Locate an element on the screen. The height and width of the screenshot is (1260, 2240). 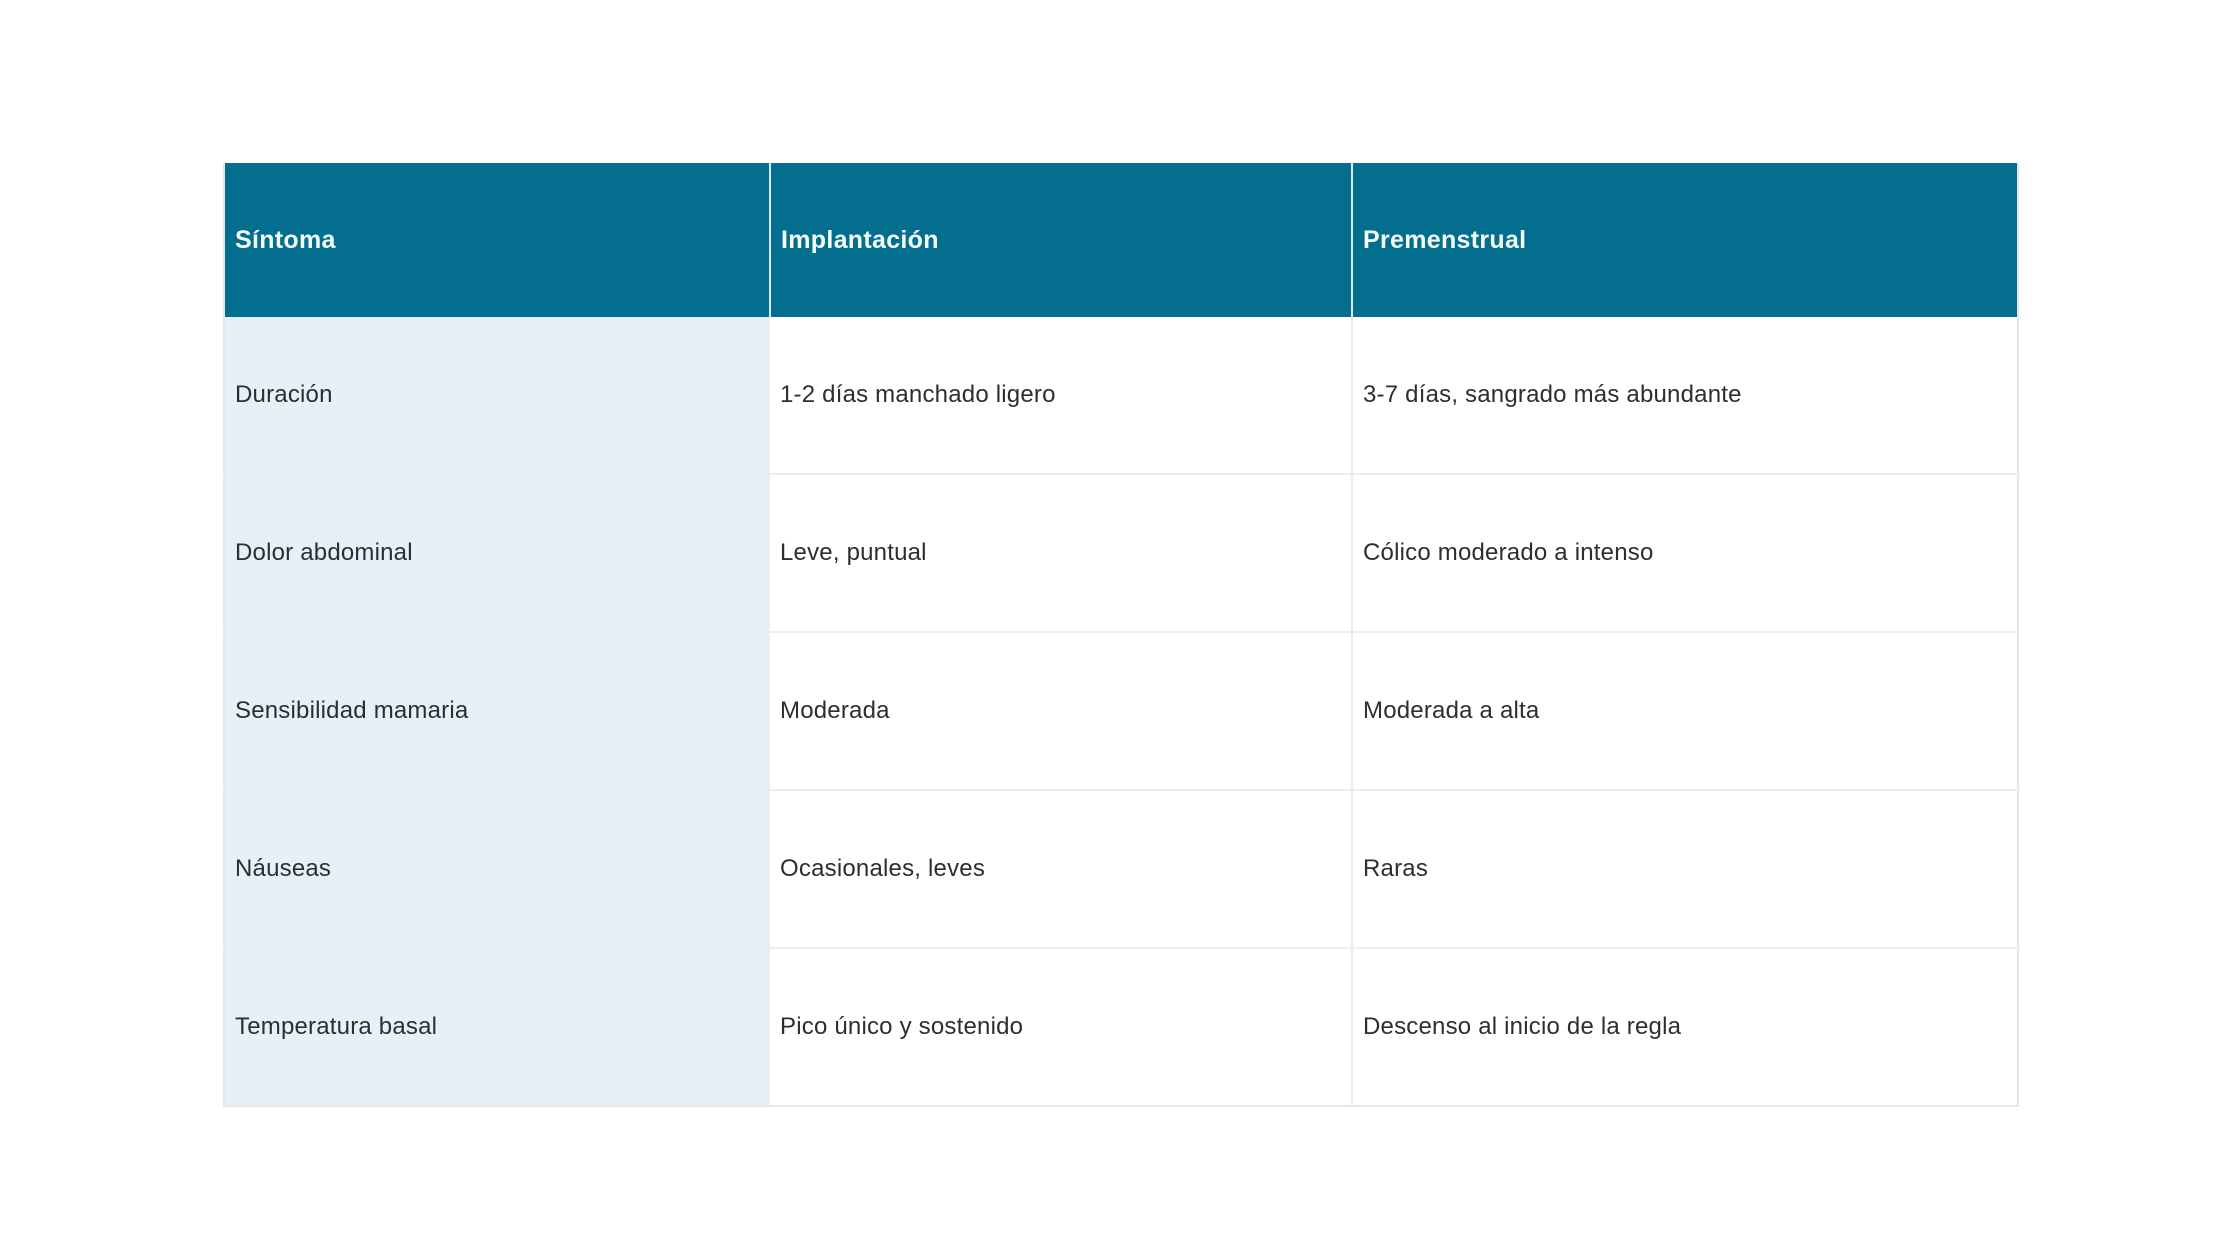
cell-premenstrual: Raras is located at coordinates (1684, 869).